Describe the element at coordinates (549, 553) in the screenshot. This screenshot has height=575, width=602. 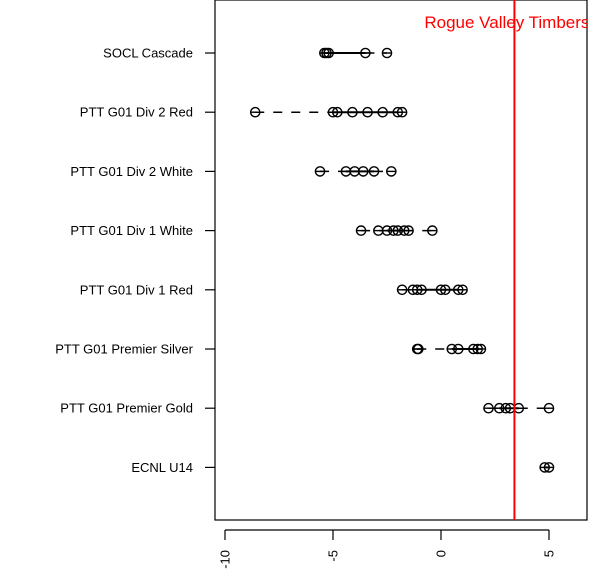
I see `x-tick-label: 5` at that location.